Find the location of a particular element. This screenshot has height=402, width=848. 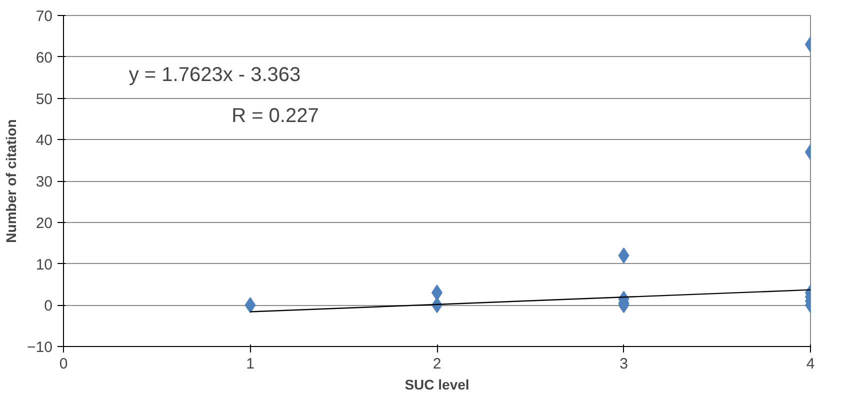

annotation: R = 0.227 is located at coordinates (275, 116).